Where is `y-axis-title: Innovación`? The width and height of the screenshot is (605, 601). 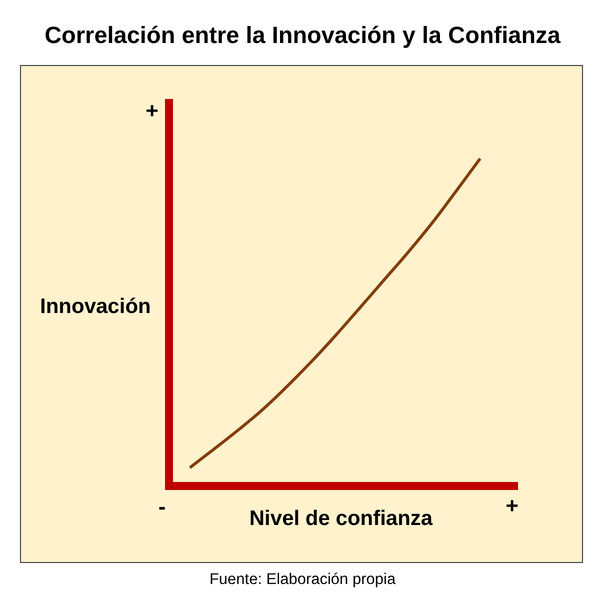 y-axis-title: Innovación is located at coordinates (95, 307).